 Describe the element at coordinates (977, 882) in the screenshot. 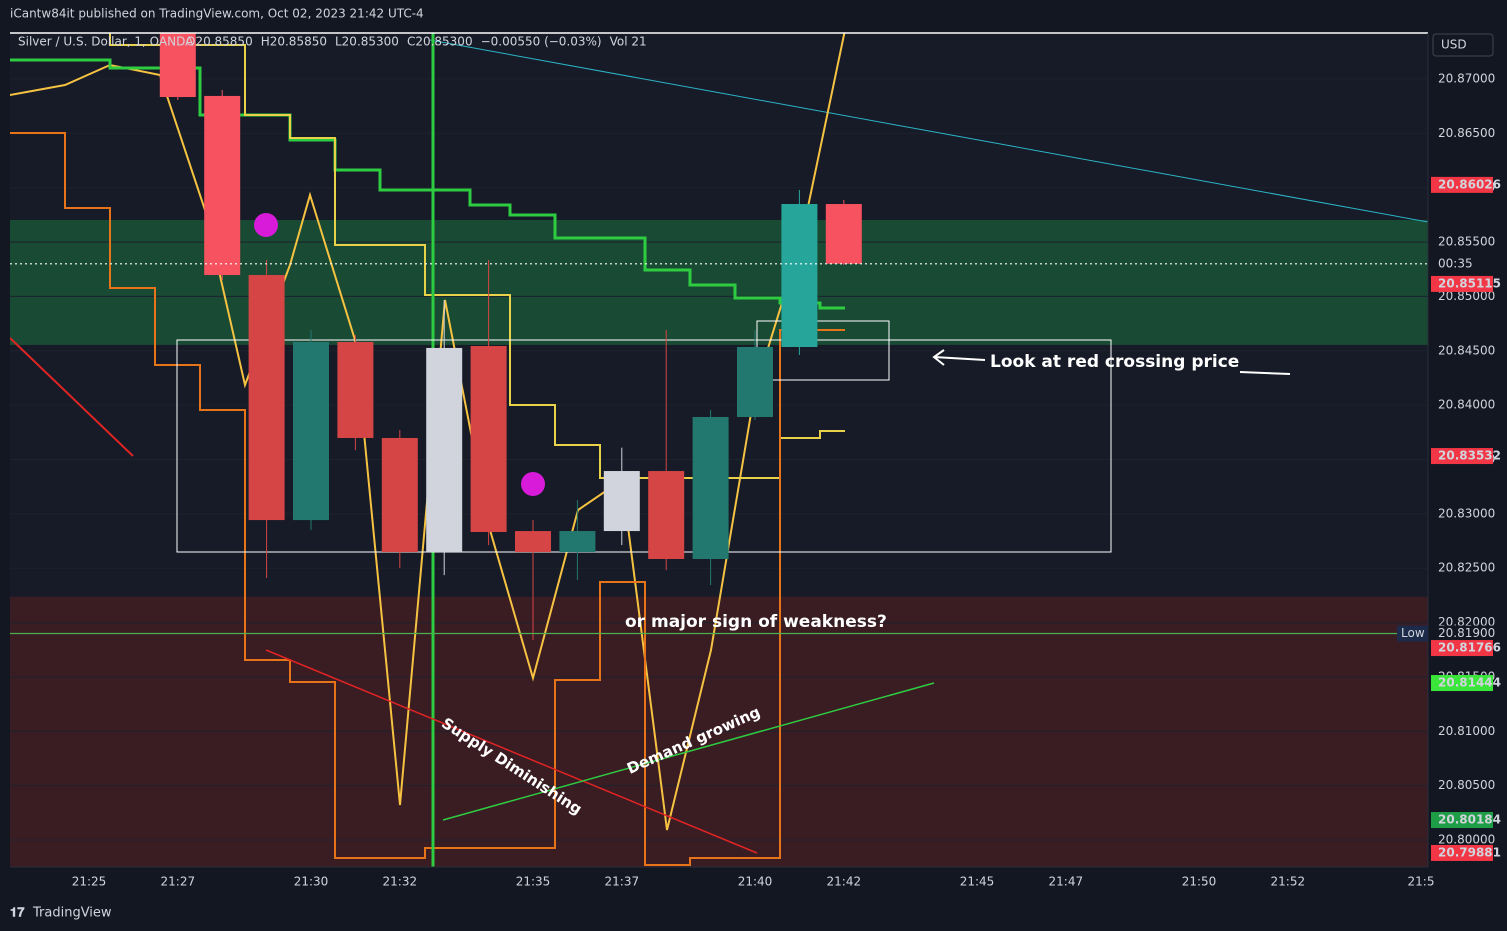

I see `x-tick-label: 21:45` at that location.